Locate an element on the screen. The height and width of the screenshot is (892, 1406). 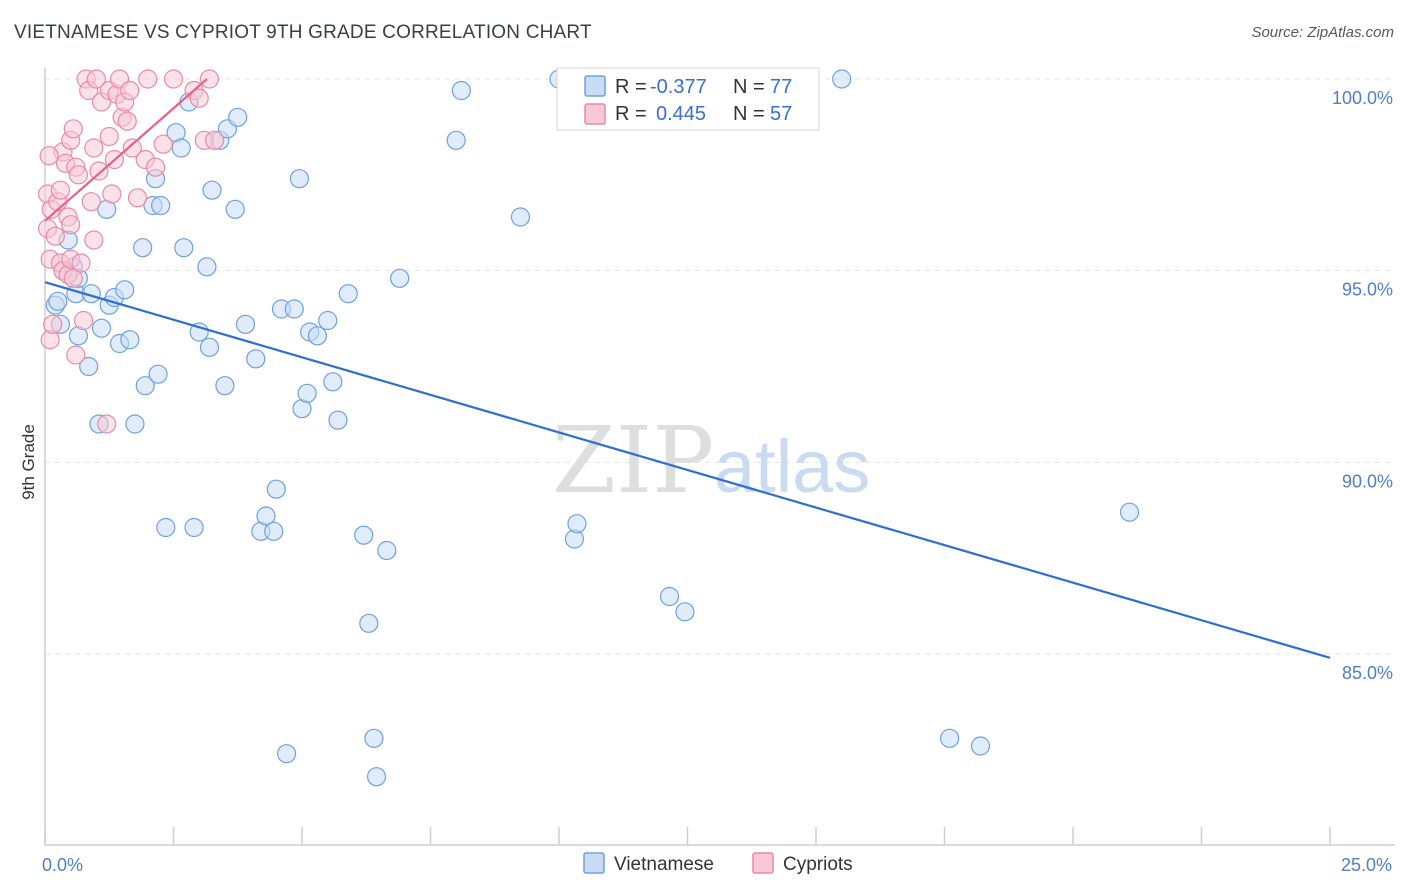
x-tick-label-0: 0.0% is located at coordinates (62, 865).